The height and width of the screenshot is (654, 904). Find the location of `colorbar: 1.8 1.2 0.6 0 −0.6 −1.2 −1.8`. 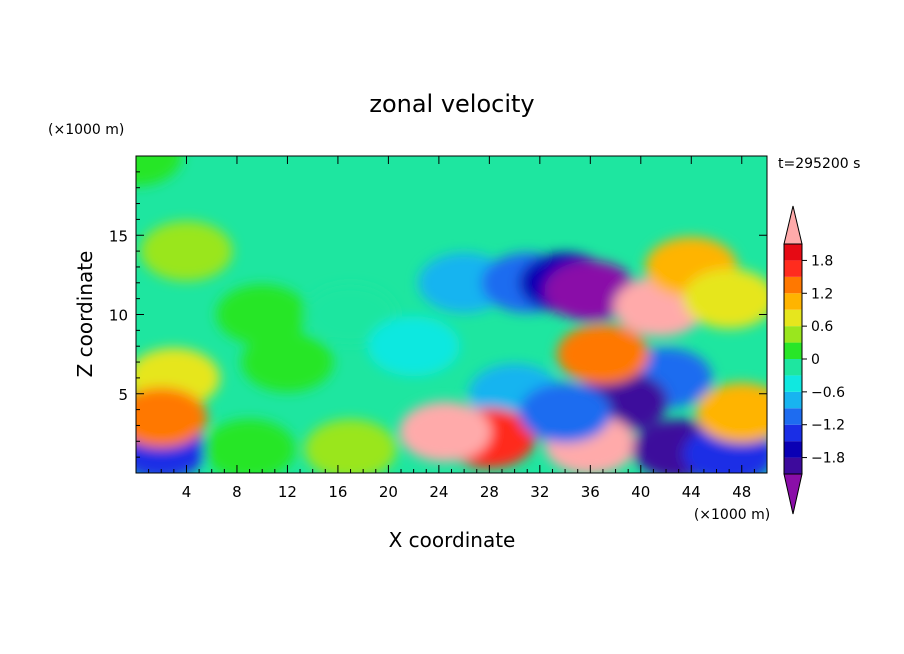

colorbar: 1.8 1.2 0.6 0 −0.6 −1.2 −1.8 is located at coordinates (814, 360).